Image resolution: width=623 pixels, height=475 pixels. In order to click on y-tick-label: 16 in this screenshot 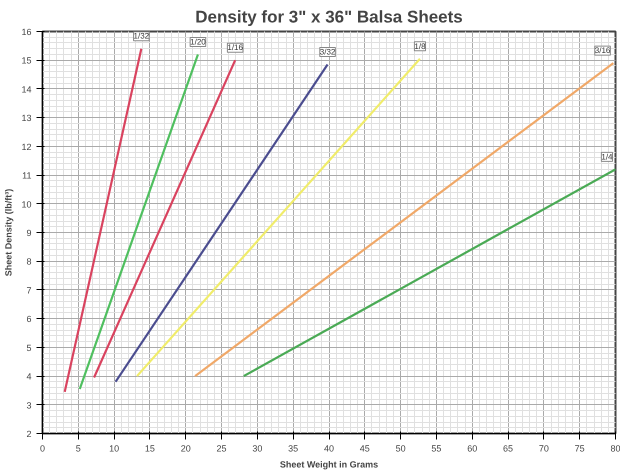, I will do `click(26, 32)`.